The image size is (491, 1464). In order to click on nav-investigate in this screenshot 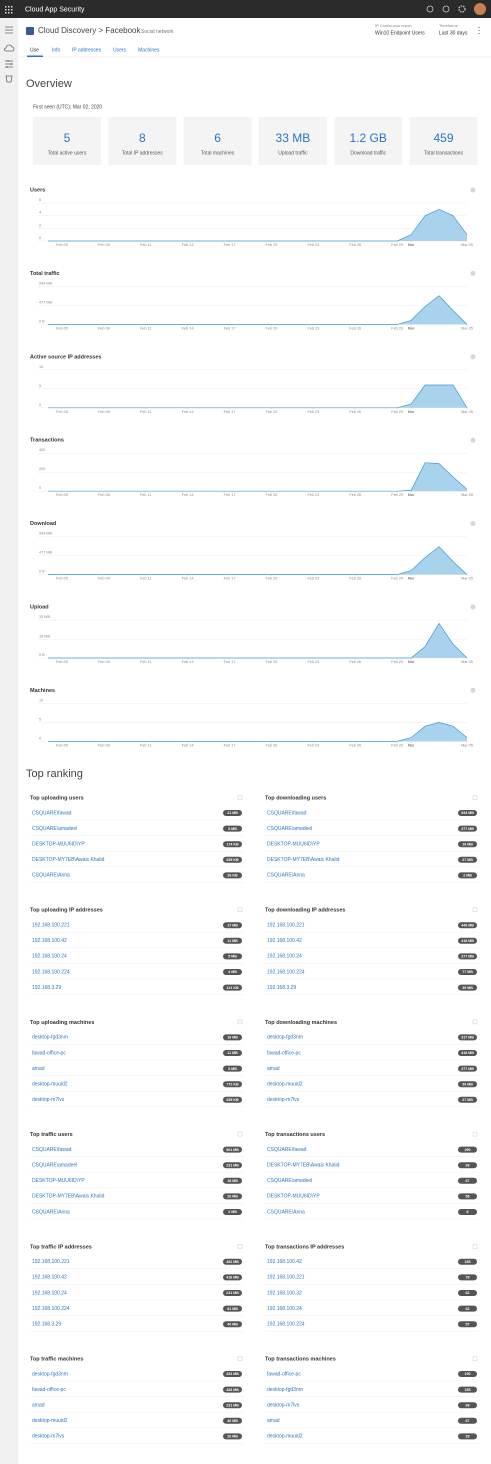, I will do `click(9, 64)`.